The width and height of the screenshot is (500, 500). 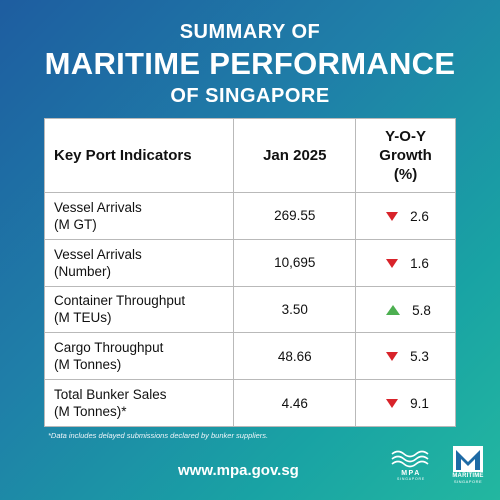 I want to click on table-row: Vessel Arrivals (Number) 10,695 1.6, so click(x=249, y=262).